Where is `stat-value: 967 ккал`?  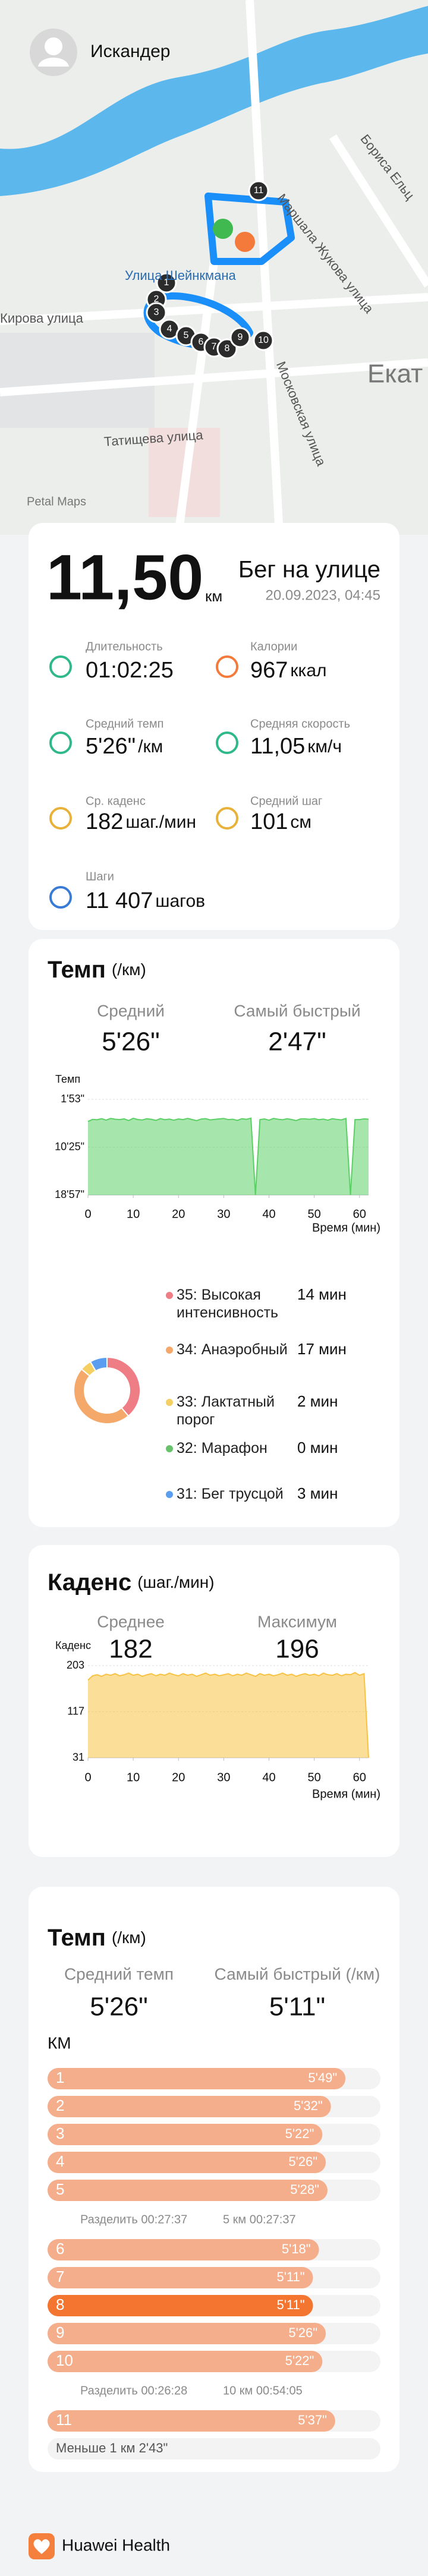
stat-value: 967 ккал is located at coordinates (288, 671).